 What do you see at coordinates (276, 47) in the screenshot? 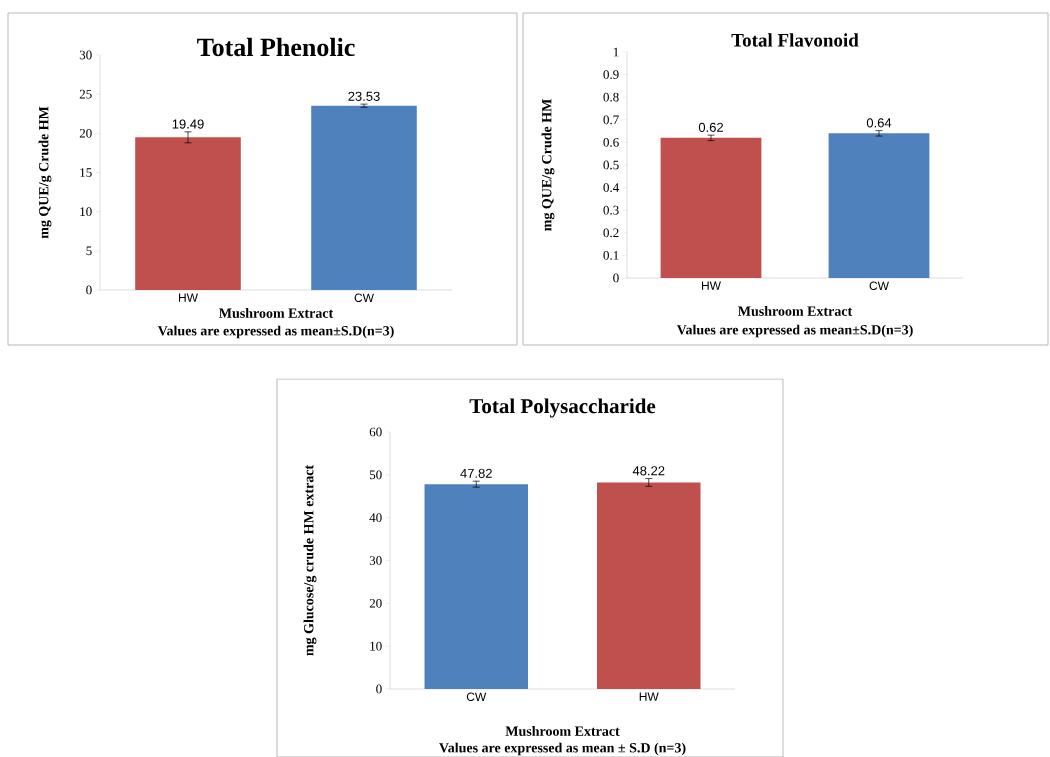
I see `chart-title: Total Phenolic` at bounding box center [276, 47].